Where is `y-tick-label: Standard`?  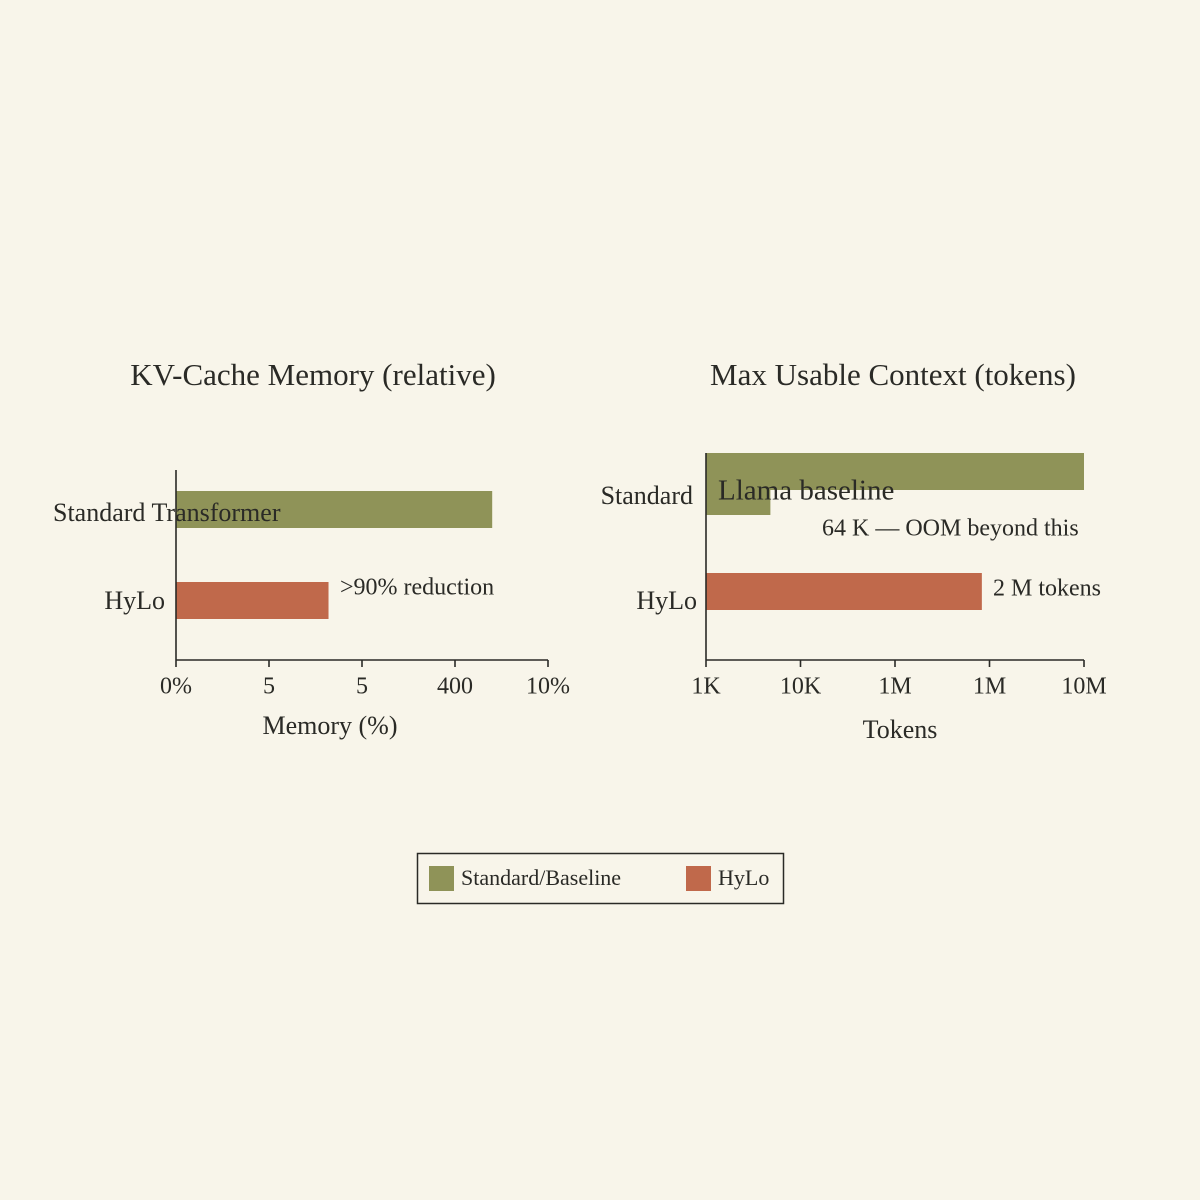
y-tick-label: Standard is located at coordinates (647, 495).